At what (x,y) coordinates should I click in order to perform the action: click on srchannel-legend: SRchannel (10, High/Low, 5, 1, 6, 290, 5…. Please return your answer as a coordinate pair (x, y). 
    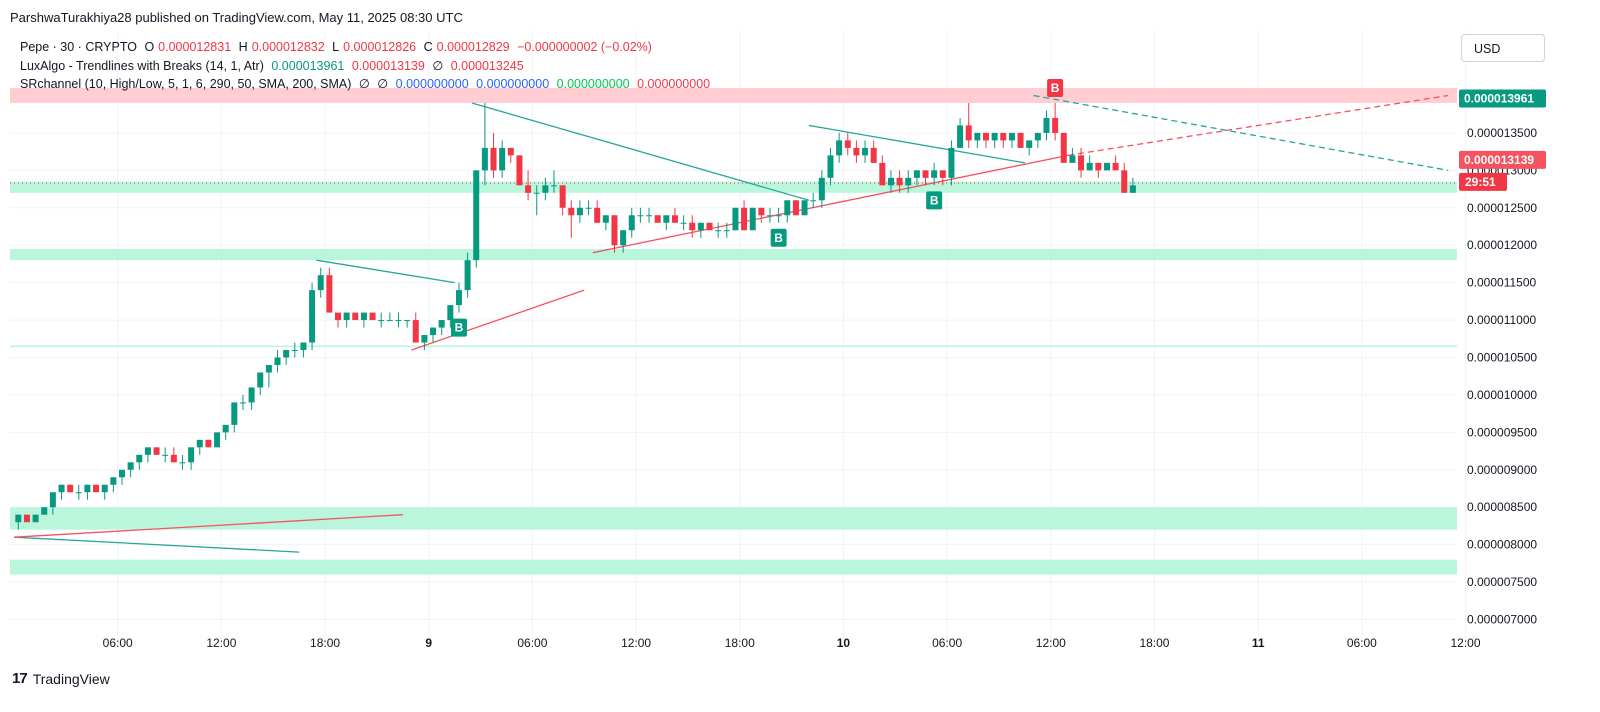
    Looking at the image, I should click on (367, 83).